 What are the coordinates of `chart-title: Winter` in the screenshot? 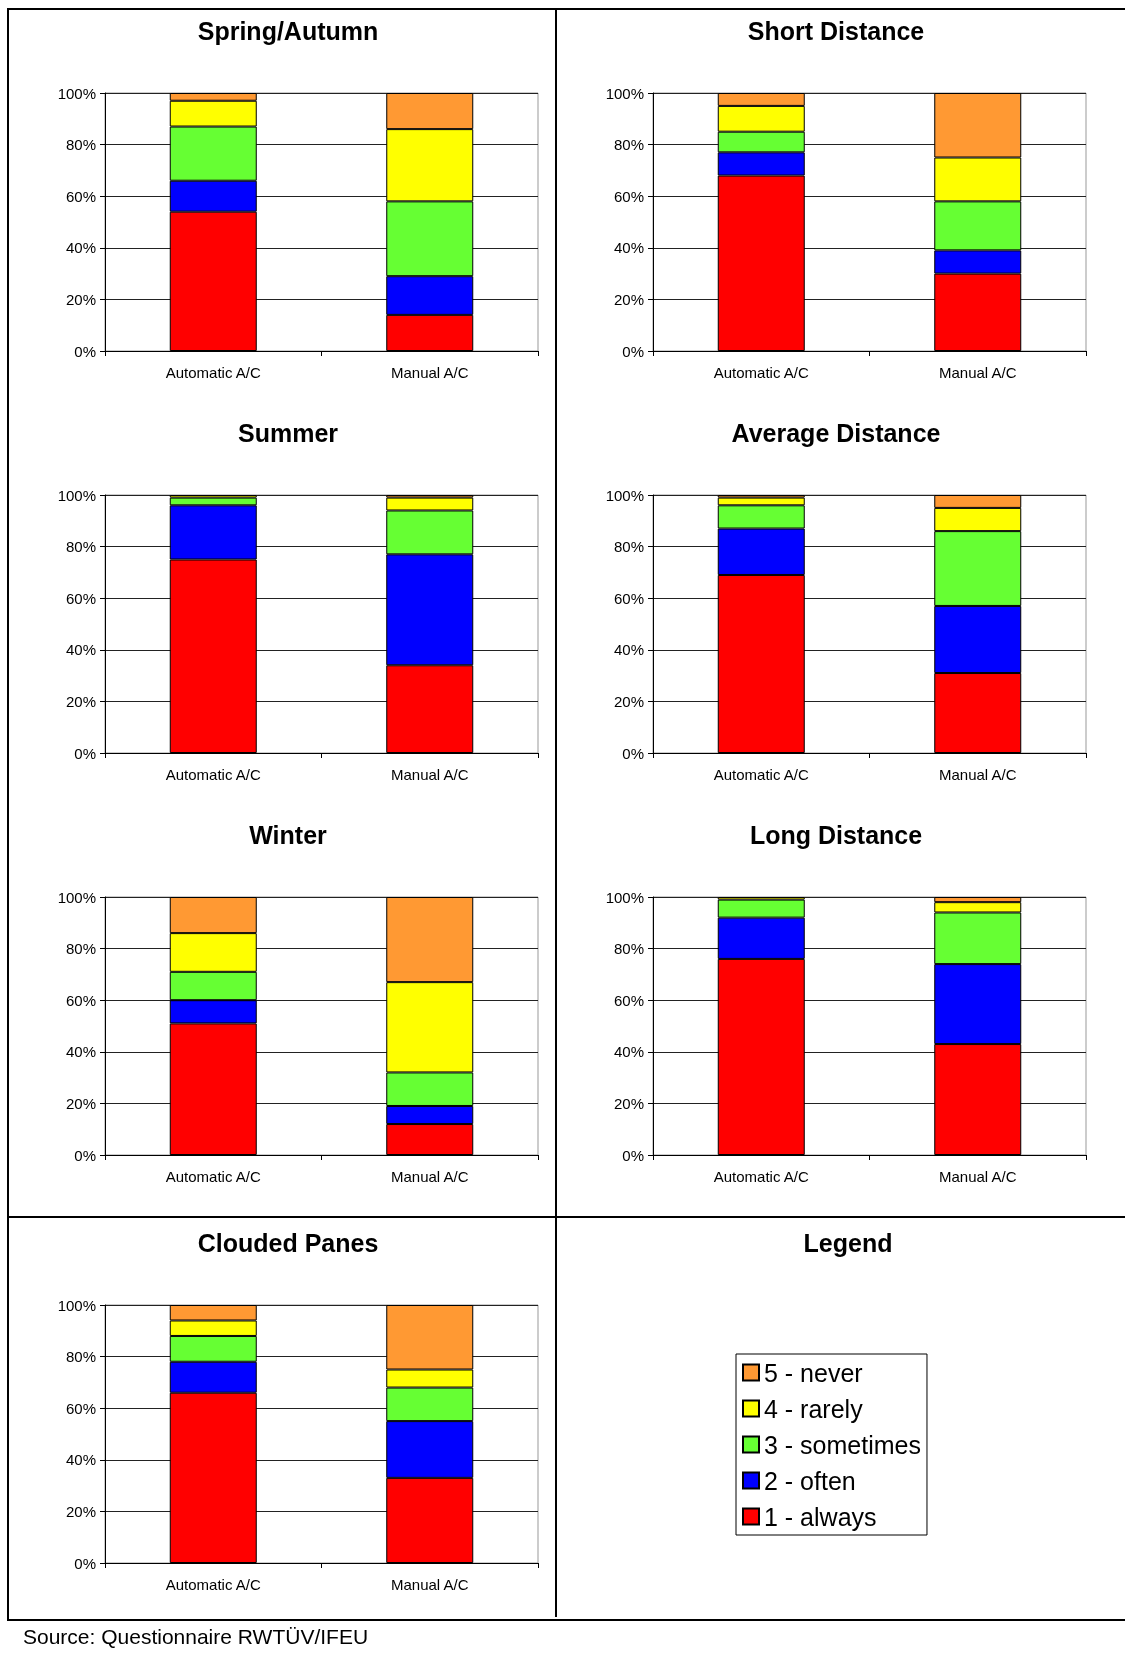 It's located at (288, 834).